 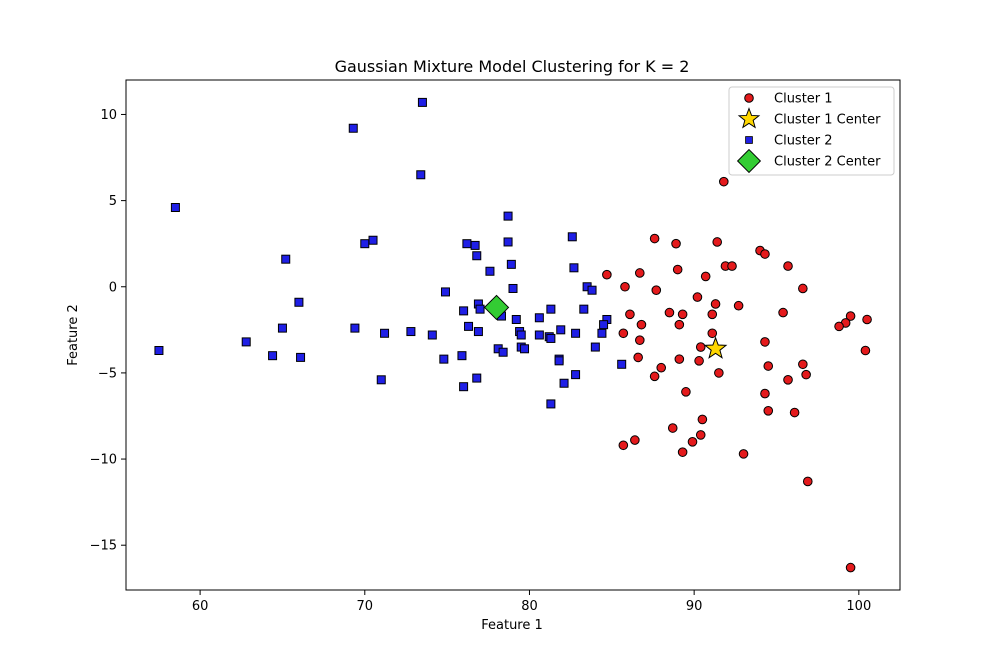 I want to click on x-tick-label: 60, so click(x=200, y=606).